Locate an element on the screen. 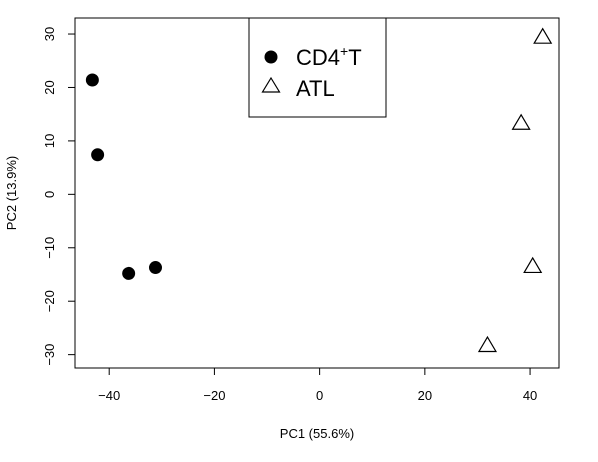 The image size is (598, 462). legend-marker-atl is located at coordinates (271, 84).